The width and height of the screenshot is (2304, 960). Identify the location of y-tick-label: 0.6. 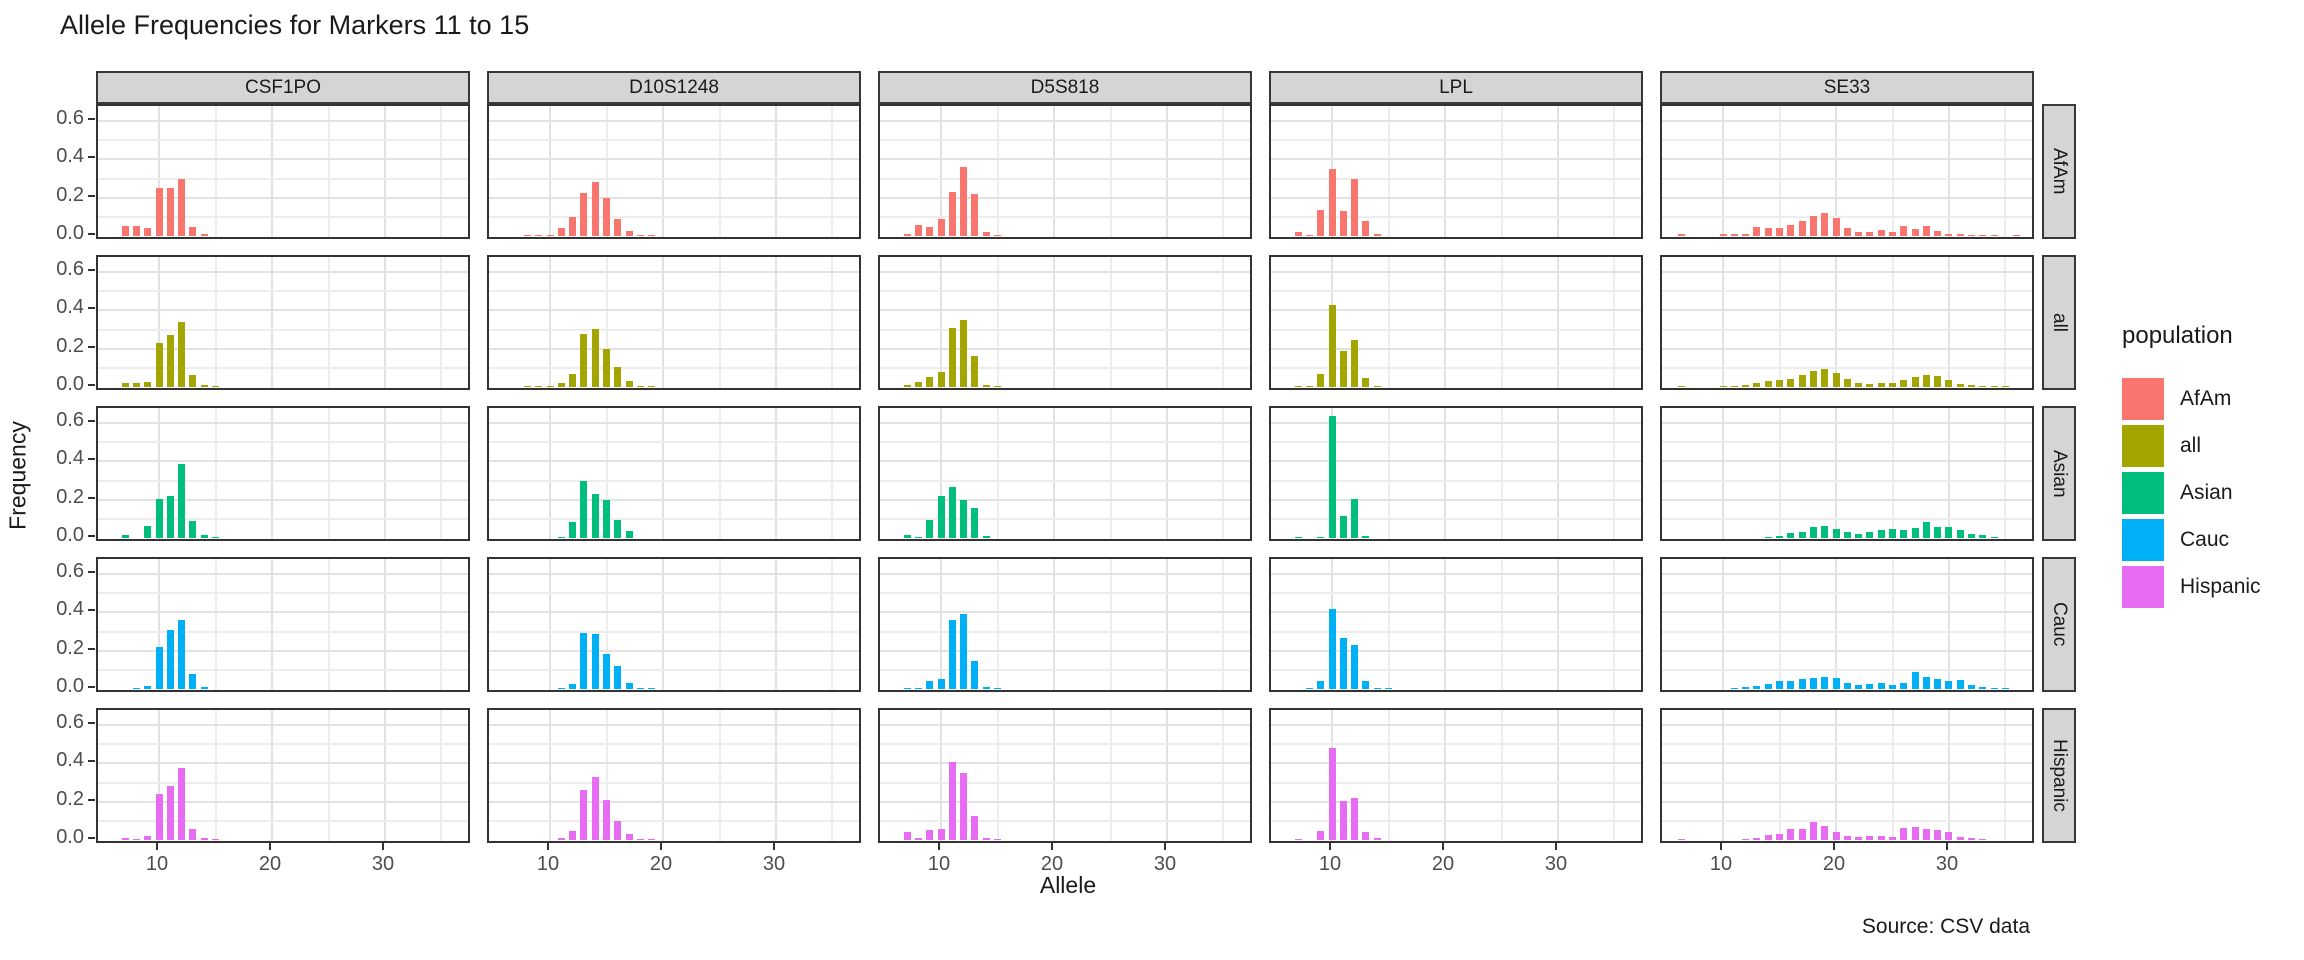
(70, 269).